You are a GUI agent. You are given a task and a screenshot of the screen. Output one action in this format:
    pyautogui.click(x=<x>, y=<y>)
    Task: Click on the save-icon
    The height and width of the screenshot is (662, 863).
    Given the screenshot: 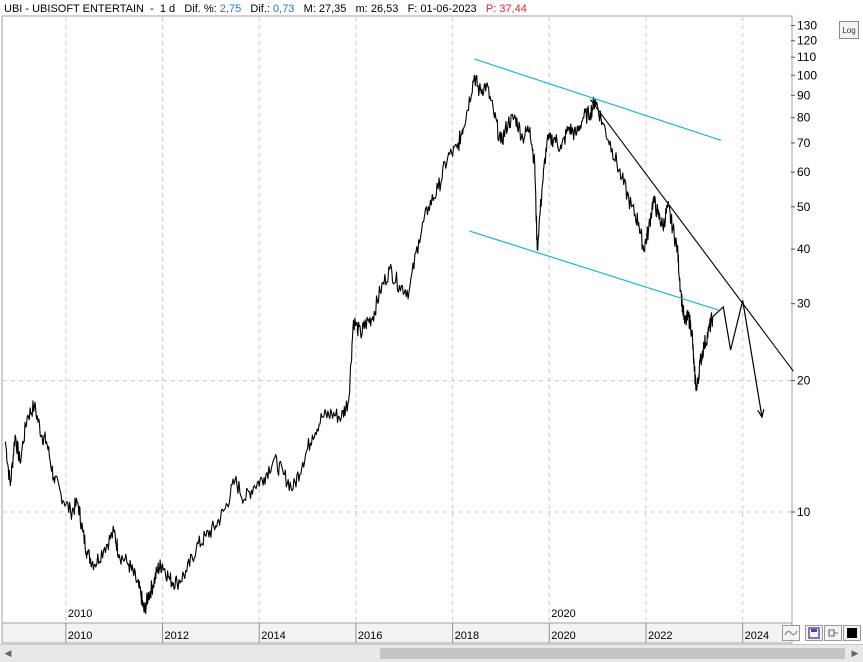 What is the action you would take?
    pyautogui.click(x=814, y=633)
    